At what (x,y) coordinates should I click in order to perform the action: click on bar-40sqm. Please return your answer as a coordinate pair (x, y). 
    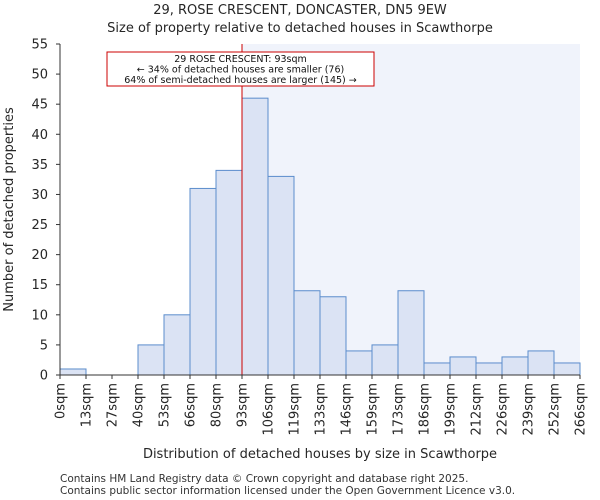
    Looking at the image, I should click on (151, 360).